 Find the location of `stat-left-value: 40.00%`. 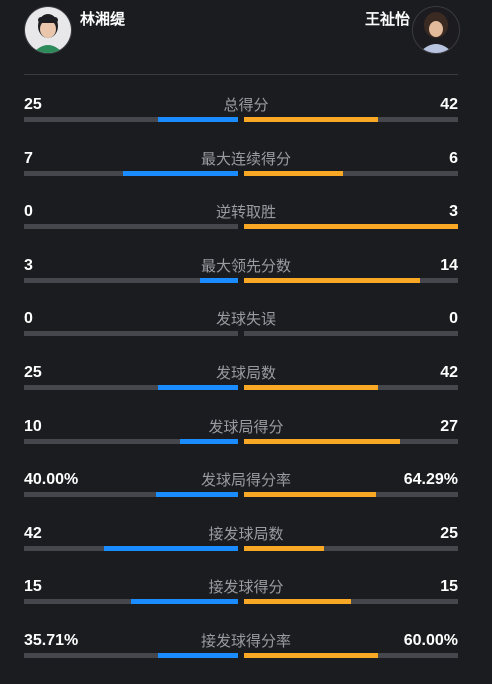

stat-left-value: 40.00% is located at coordinates (51, 480).